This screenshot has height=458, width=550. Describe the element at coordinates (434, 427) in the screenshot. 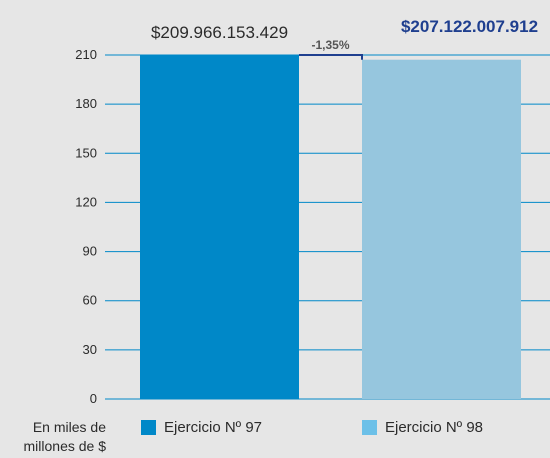

I see `legend-label-ejercicio-98: Ejercicio Nº 98` at that location.